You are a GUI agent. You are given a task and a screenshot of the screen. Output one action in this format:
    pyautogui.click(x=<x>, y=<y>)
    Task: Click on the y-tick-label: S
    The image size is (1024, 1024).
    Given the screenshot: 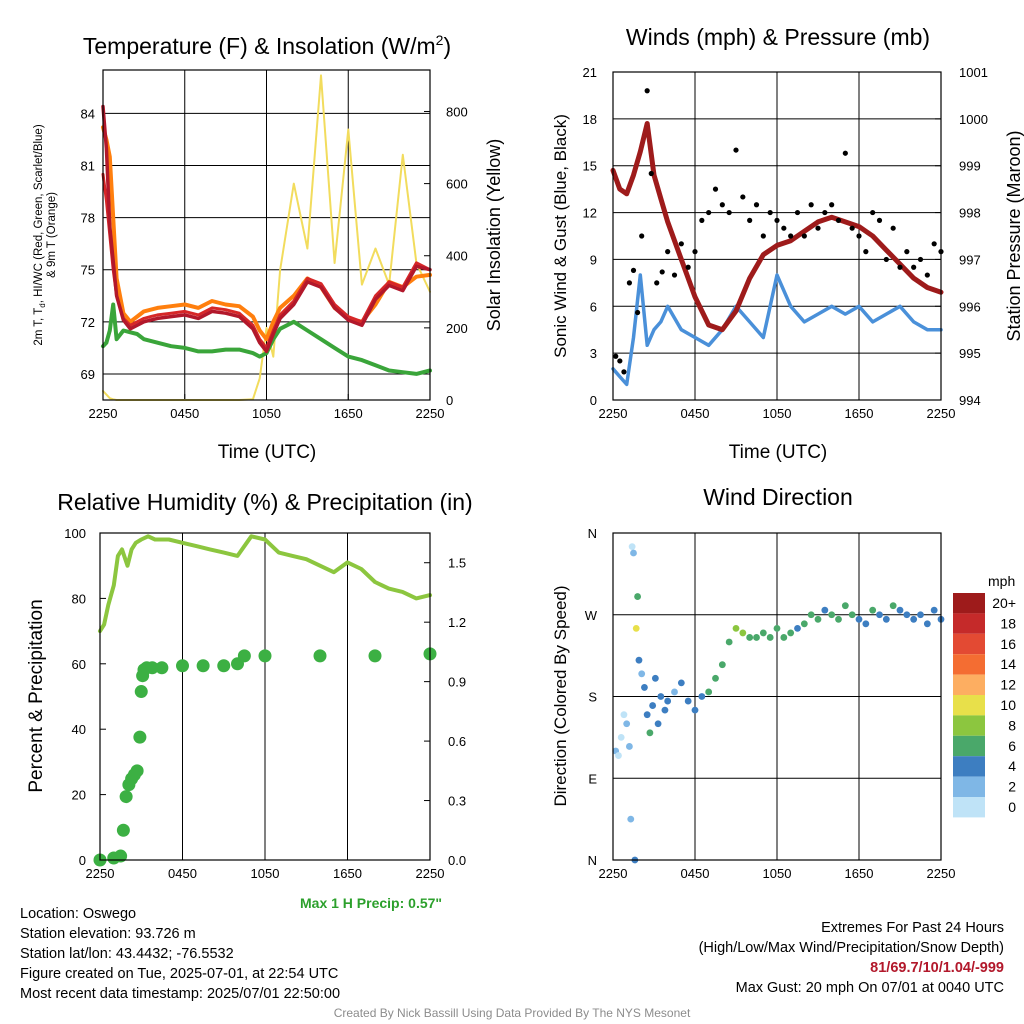 What is the action you would take?
    pyautogui.click(x=592, y=697)
    